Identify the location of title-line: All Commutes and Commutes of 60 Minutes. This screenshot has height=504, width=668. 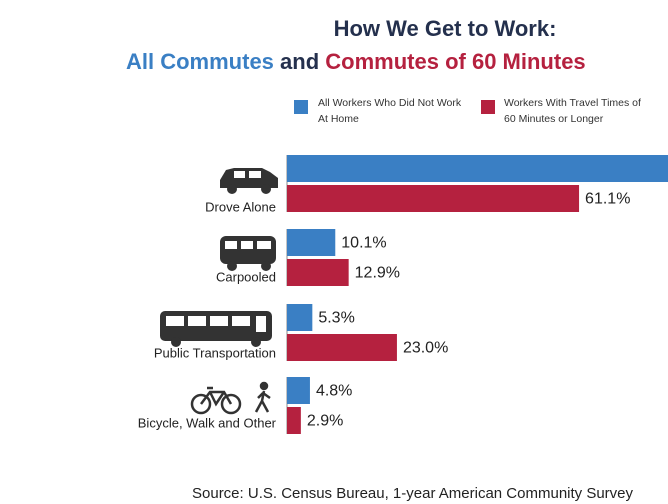
(356, 61).